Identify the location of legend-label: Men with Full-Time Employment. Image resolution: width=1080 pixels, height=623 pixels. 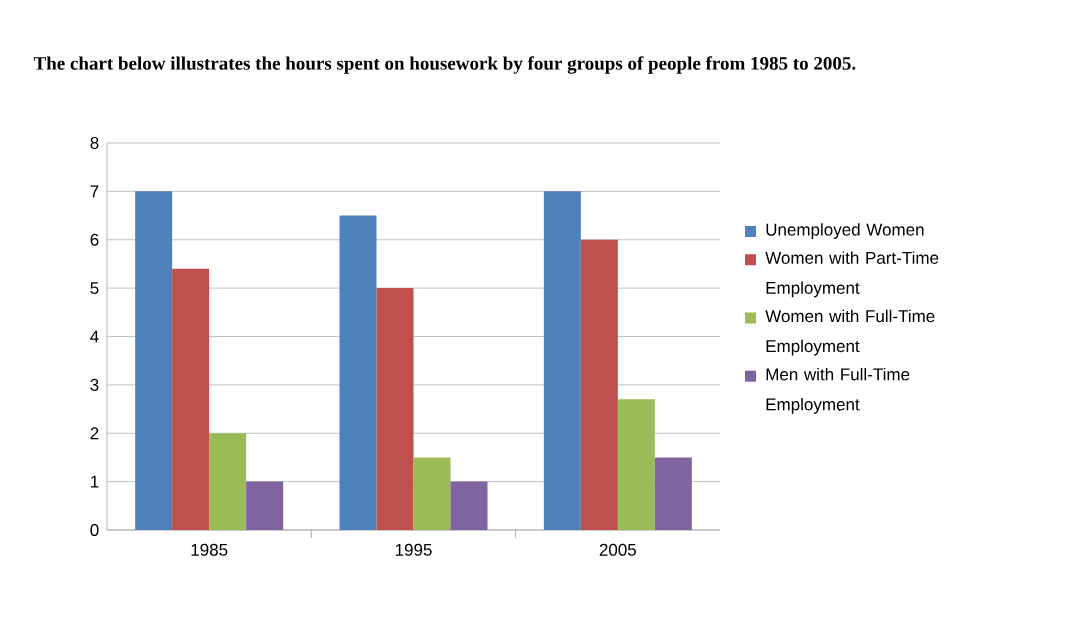
(838, 390).